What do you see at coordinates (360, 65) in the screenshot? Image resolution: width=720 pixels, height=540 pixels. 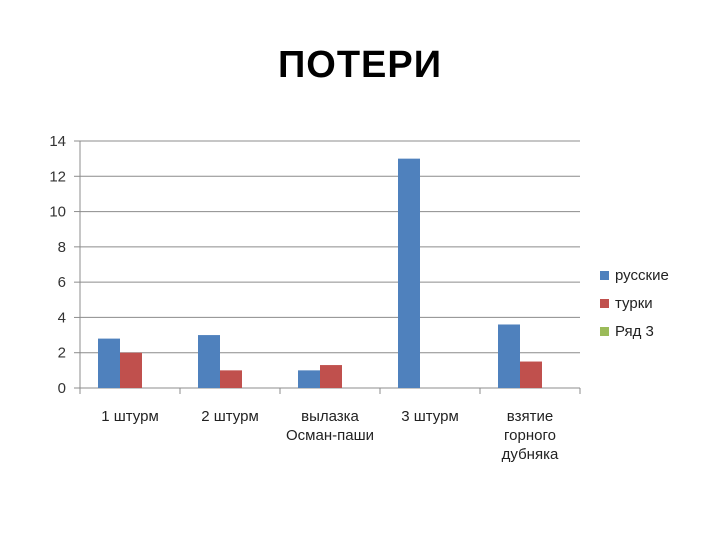 I see `page-title: ПОТЕРИ` at bounding box center [360, 65].